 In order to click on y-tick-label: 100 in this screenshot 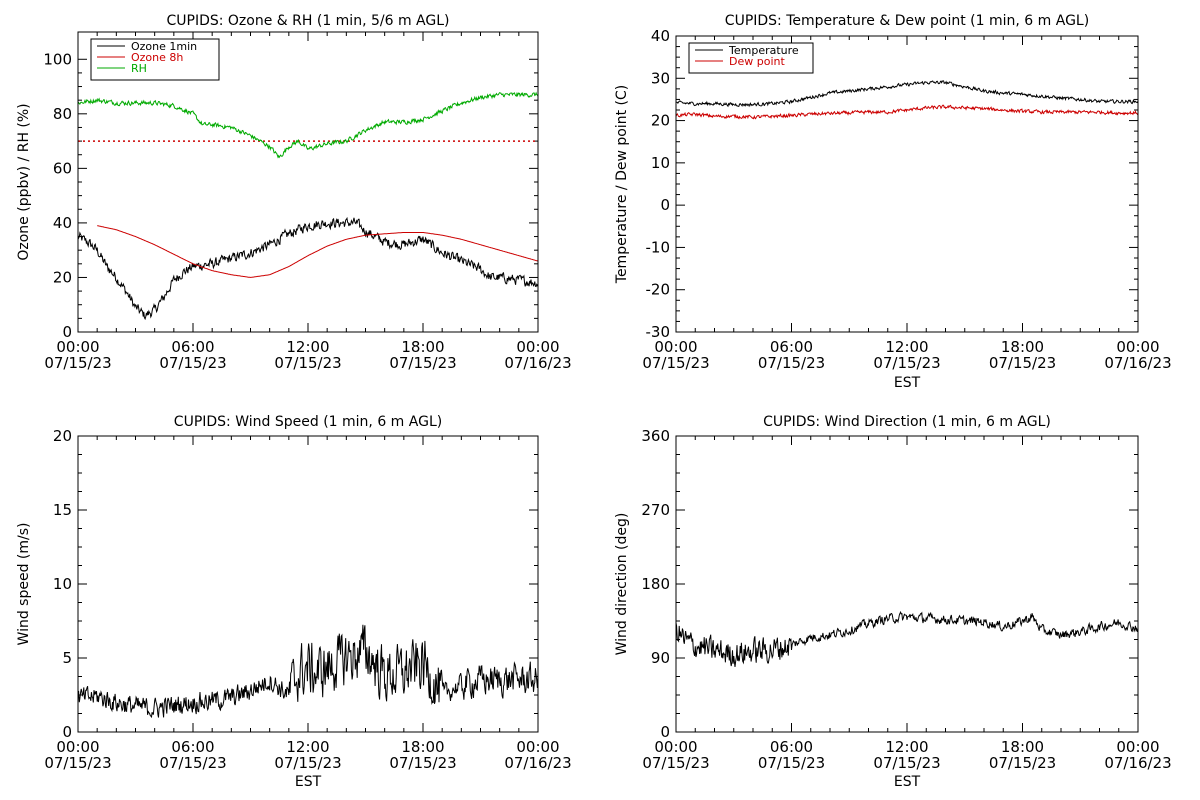, I will do `click(57, 59)`.